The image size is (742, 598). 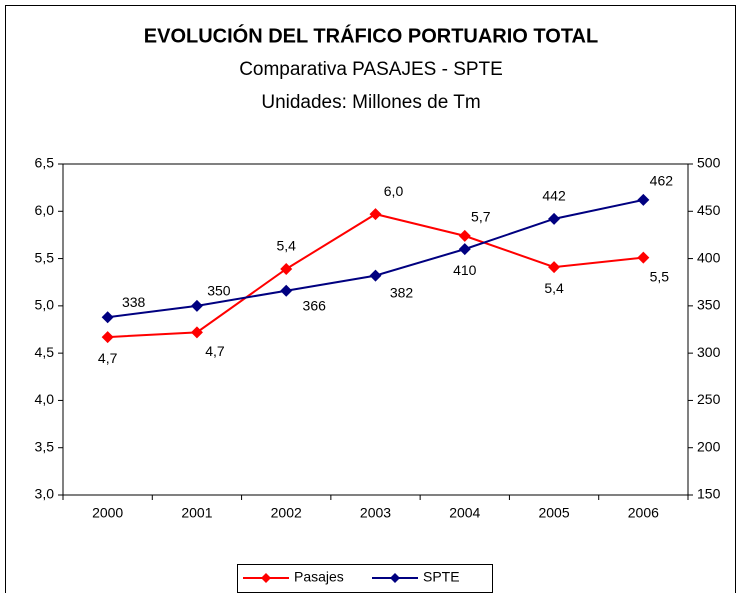 I want to click on y2-tick-label: 500, so click(x=709, y=163).